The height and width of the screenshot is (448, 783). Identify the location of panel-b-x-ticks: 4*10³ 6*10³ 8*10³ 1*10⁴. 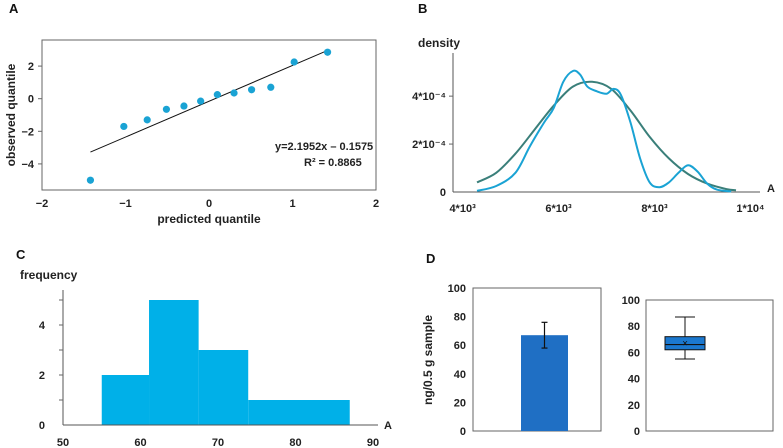
(606, 209).